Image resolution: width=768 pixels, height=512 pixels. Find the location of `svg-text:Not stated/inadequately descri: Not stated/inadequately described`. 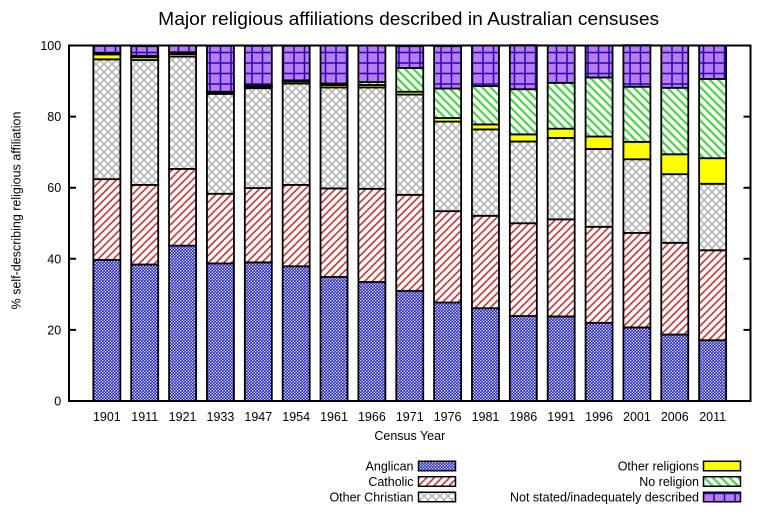

svg-text:Not stated/inadequately descri: Not stated/inadequately described is located at coordinates (604, 498).